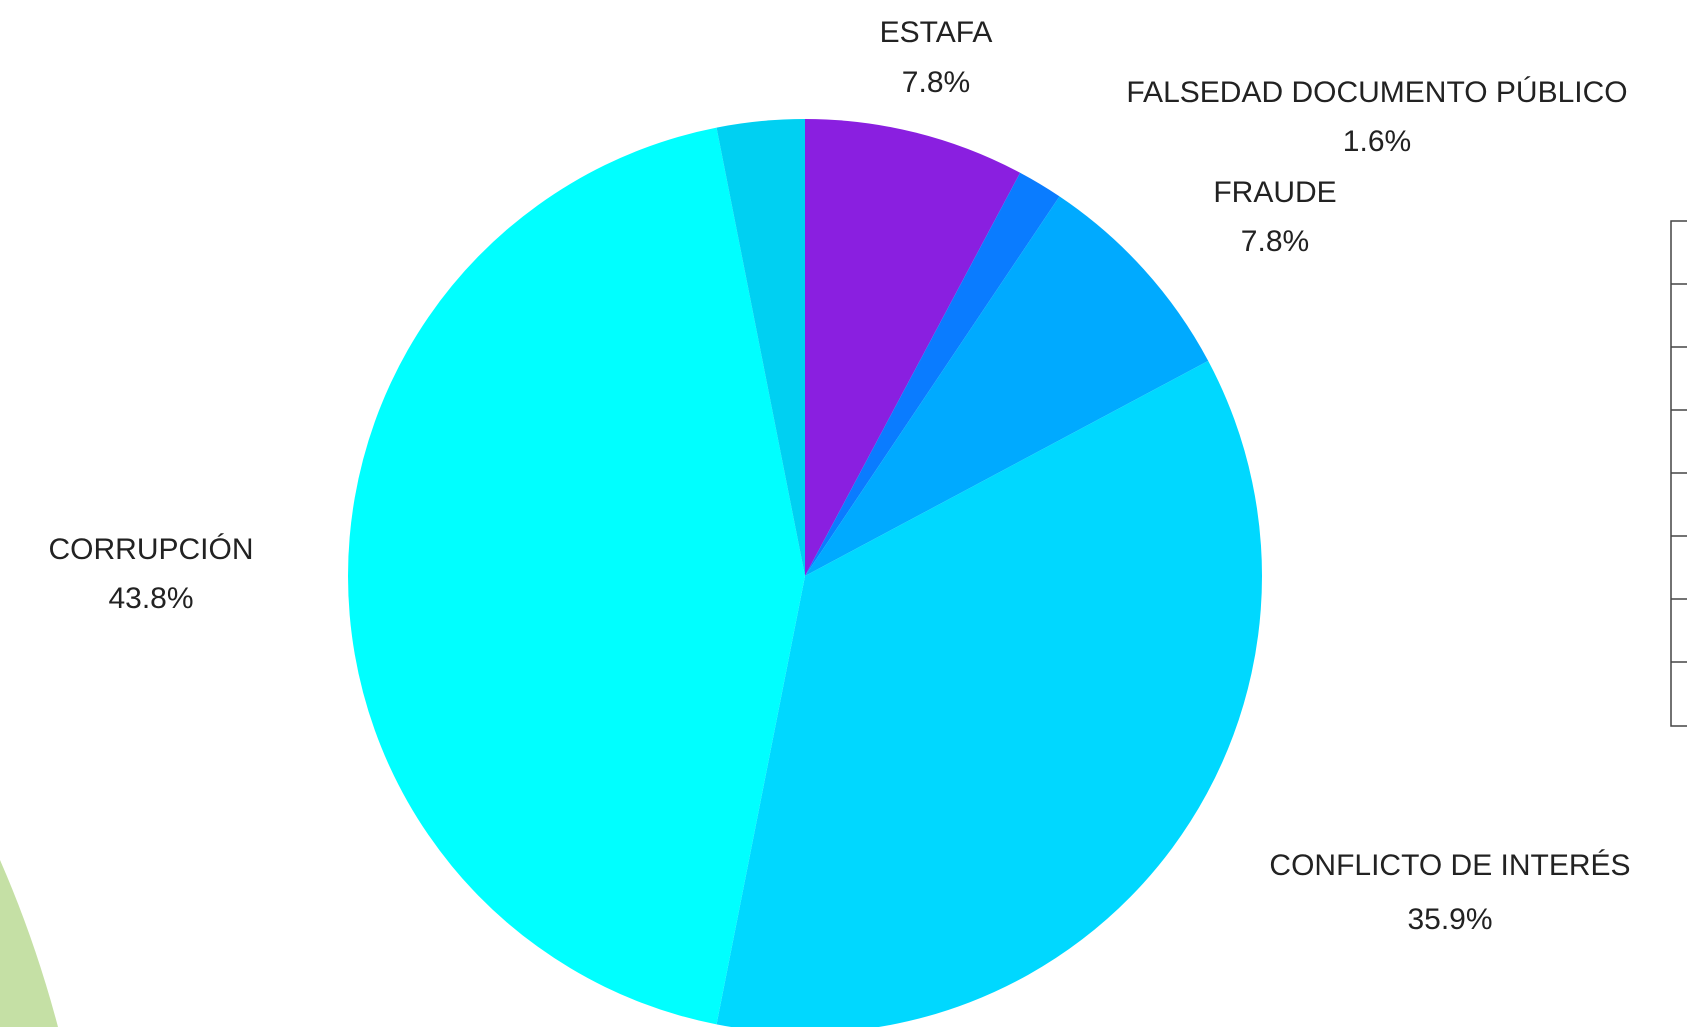  Describe the element at coordinates (1449, 919) in the screenshot. I see `slice-value-label: 35.9%` at that location.